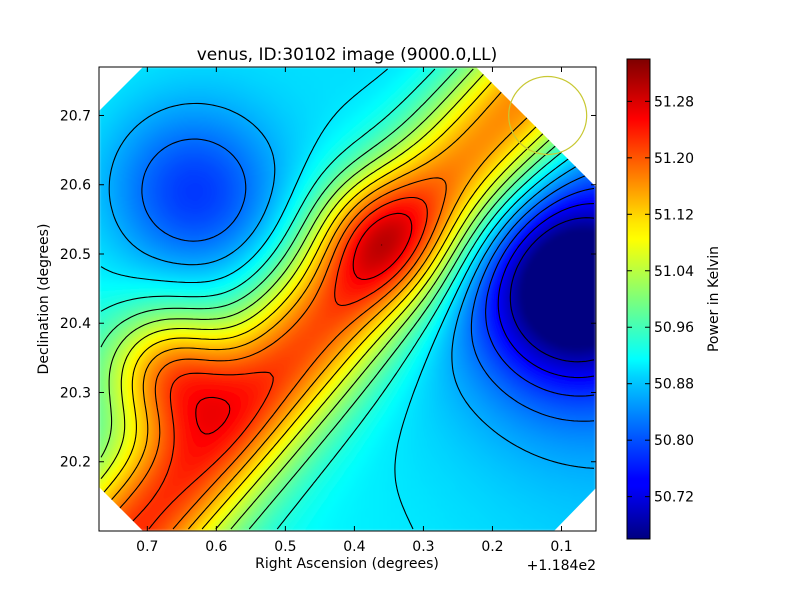 The image size is (800, 600). I want to click on colorbar-tick-label-6: 50.80, so click(674, 441).